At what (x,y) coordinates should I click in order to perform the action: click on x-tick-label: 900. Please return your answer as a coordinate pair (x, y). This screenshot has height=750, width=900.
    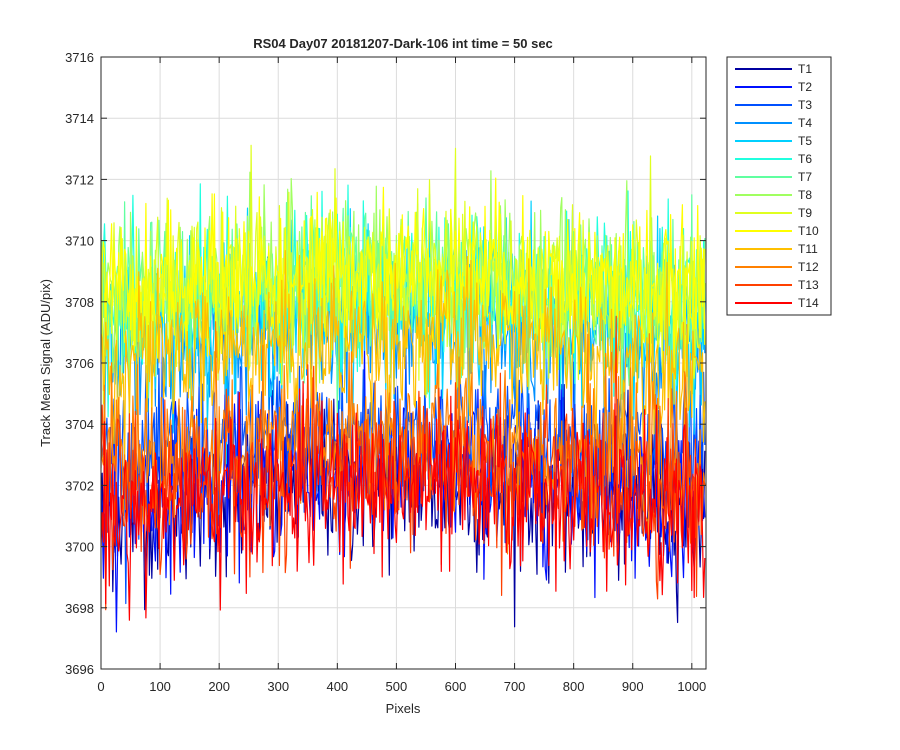
    Looking at the image, I should click on (633, 686).